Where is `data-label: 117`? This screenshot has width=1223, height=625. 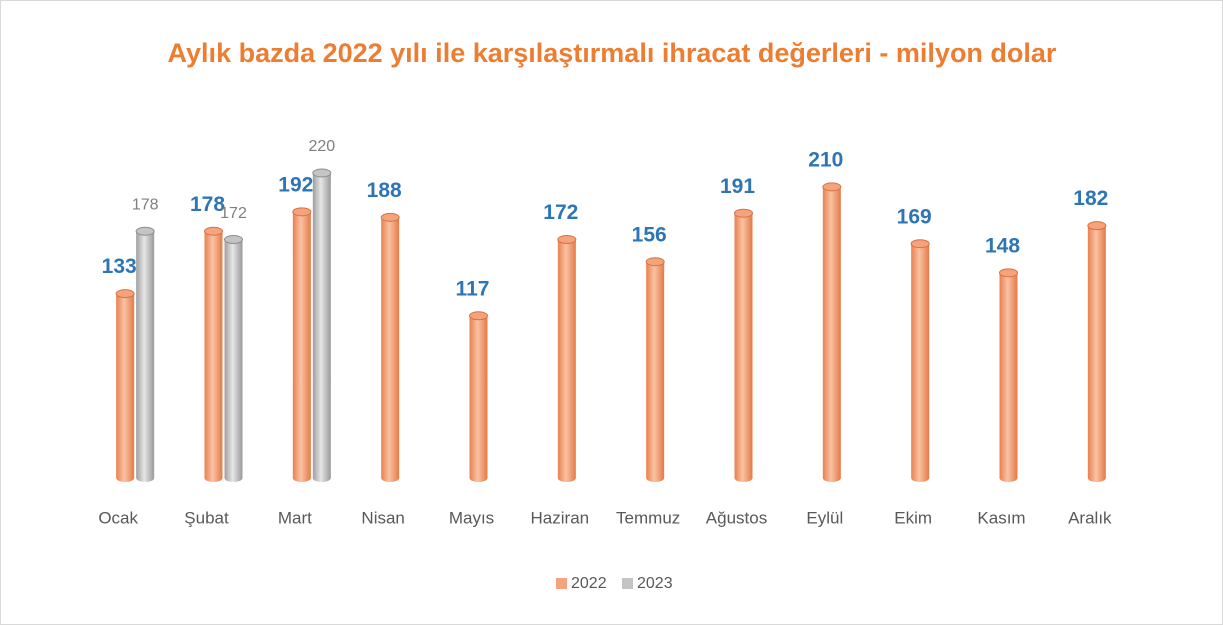 data-label: 117 is located at coordinates (473, 288).